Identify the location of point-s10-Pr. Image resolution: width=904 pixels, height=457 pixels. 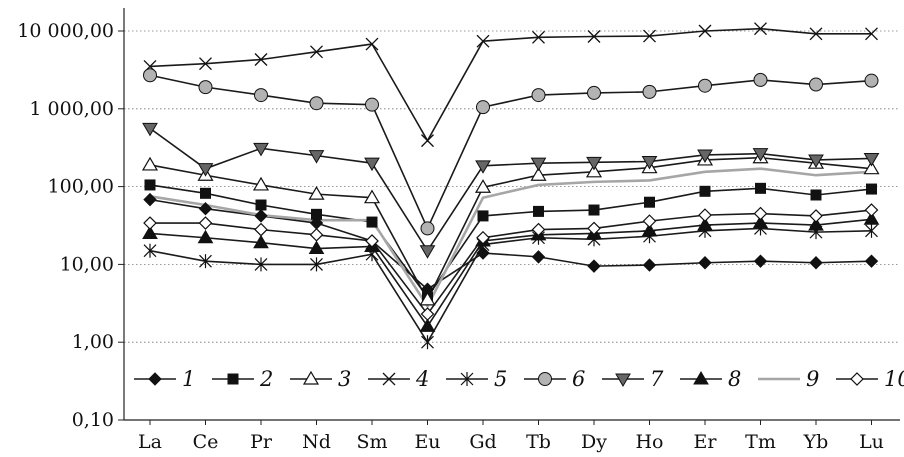
(261, 229).